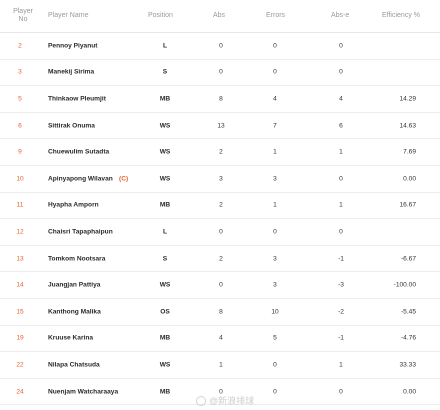 This screenshot has width=440, height=410. What do you see at coordinates (407, 365) in the screenshot?
I see `efficiency-value: 33.33` at bounding box center [407, 365].